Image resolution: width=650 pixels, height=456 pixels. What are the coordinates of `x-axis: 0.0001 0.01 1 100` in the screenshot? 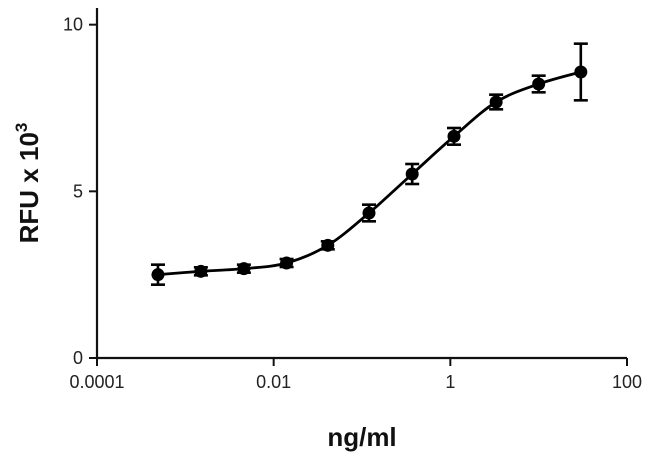 It's located at (355, 374).